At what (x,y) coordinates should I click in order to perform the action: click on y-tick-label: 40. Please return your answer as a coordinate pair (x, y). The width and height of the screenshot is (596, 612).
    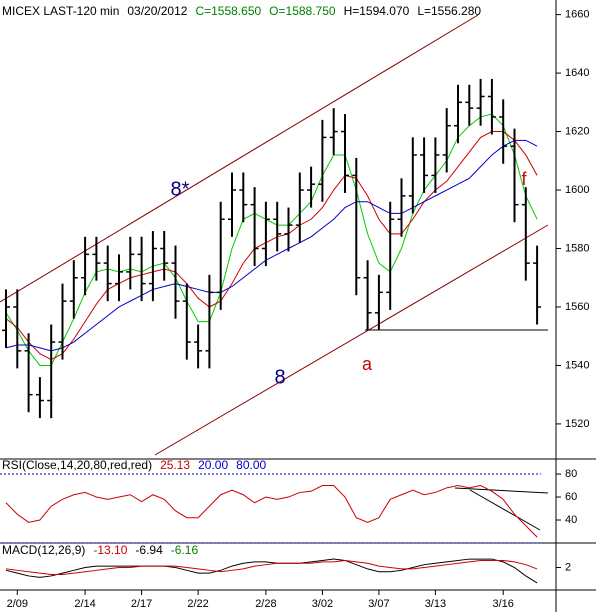
    Looking at the image, I should click on (571, 520).